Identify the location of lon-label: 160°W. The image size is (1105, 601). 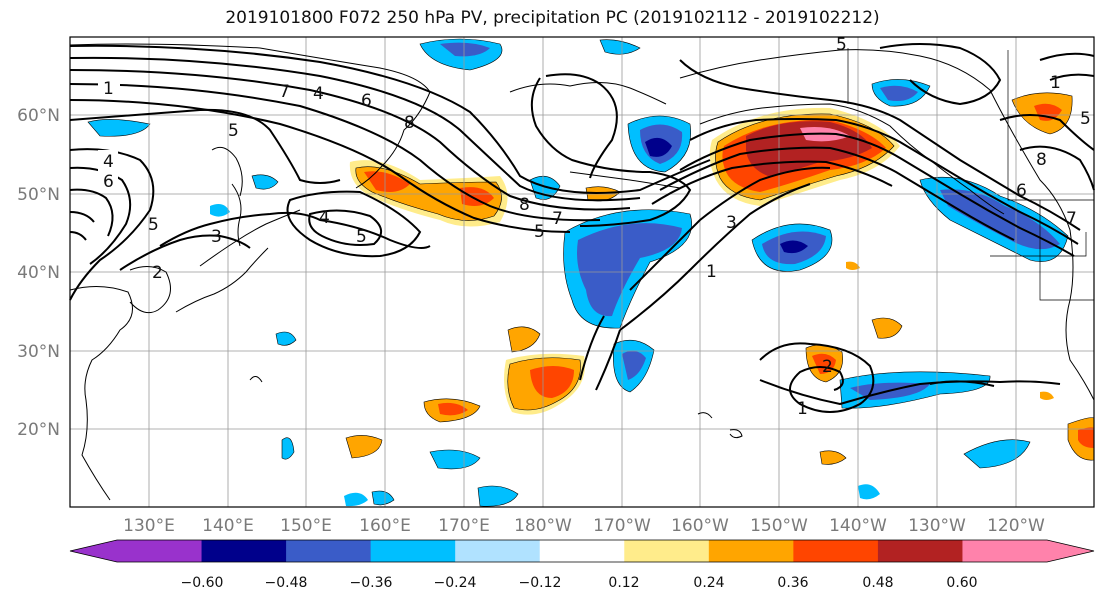
(700, 526).